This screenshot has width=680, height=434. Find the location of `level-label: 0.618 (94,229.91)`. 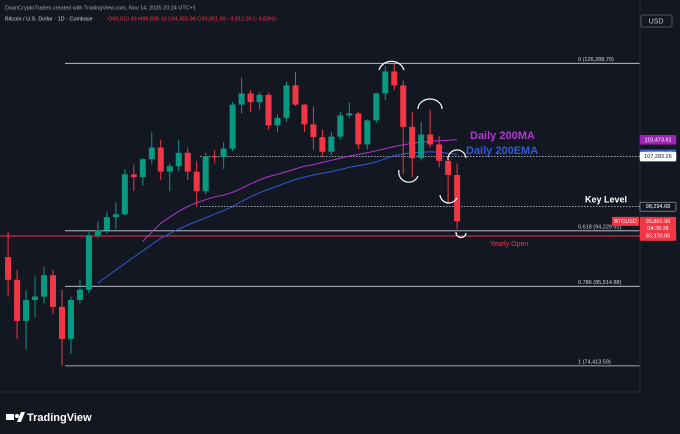

level-label: 0.618 (94,229.91) is located at coordinates (600, 227).